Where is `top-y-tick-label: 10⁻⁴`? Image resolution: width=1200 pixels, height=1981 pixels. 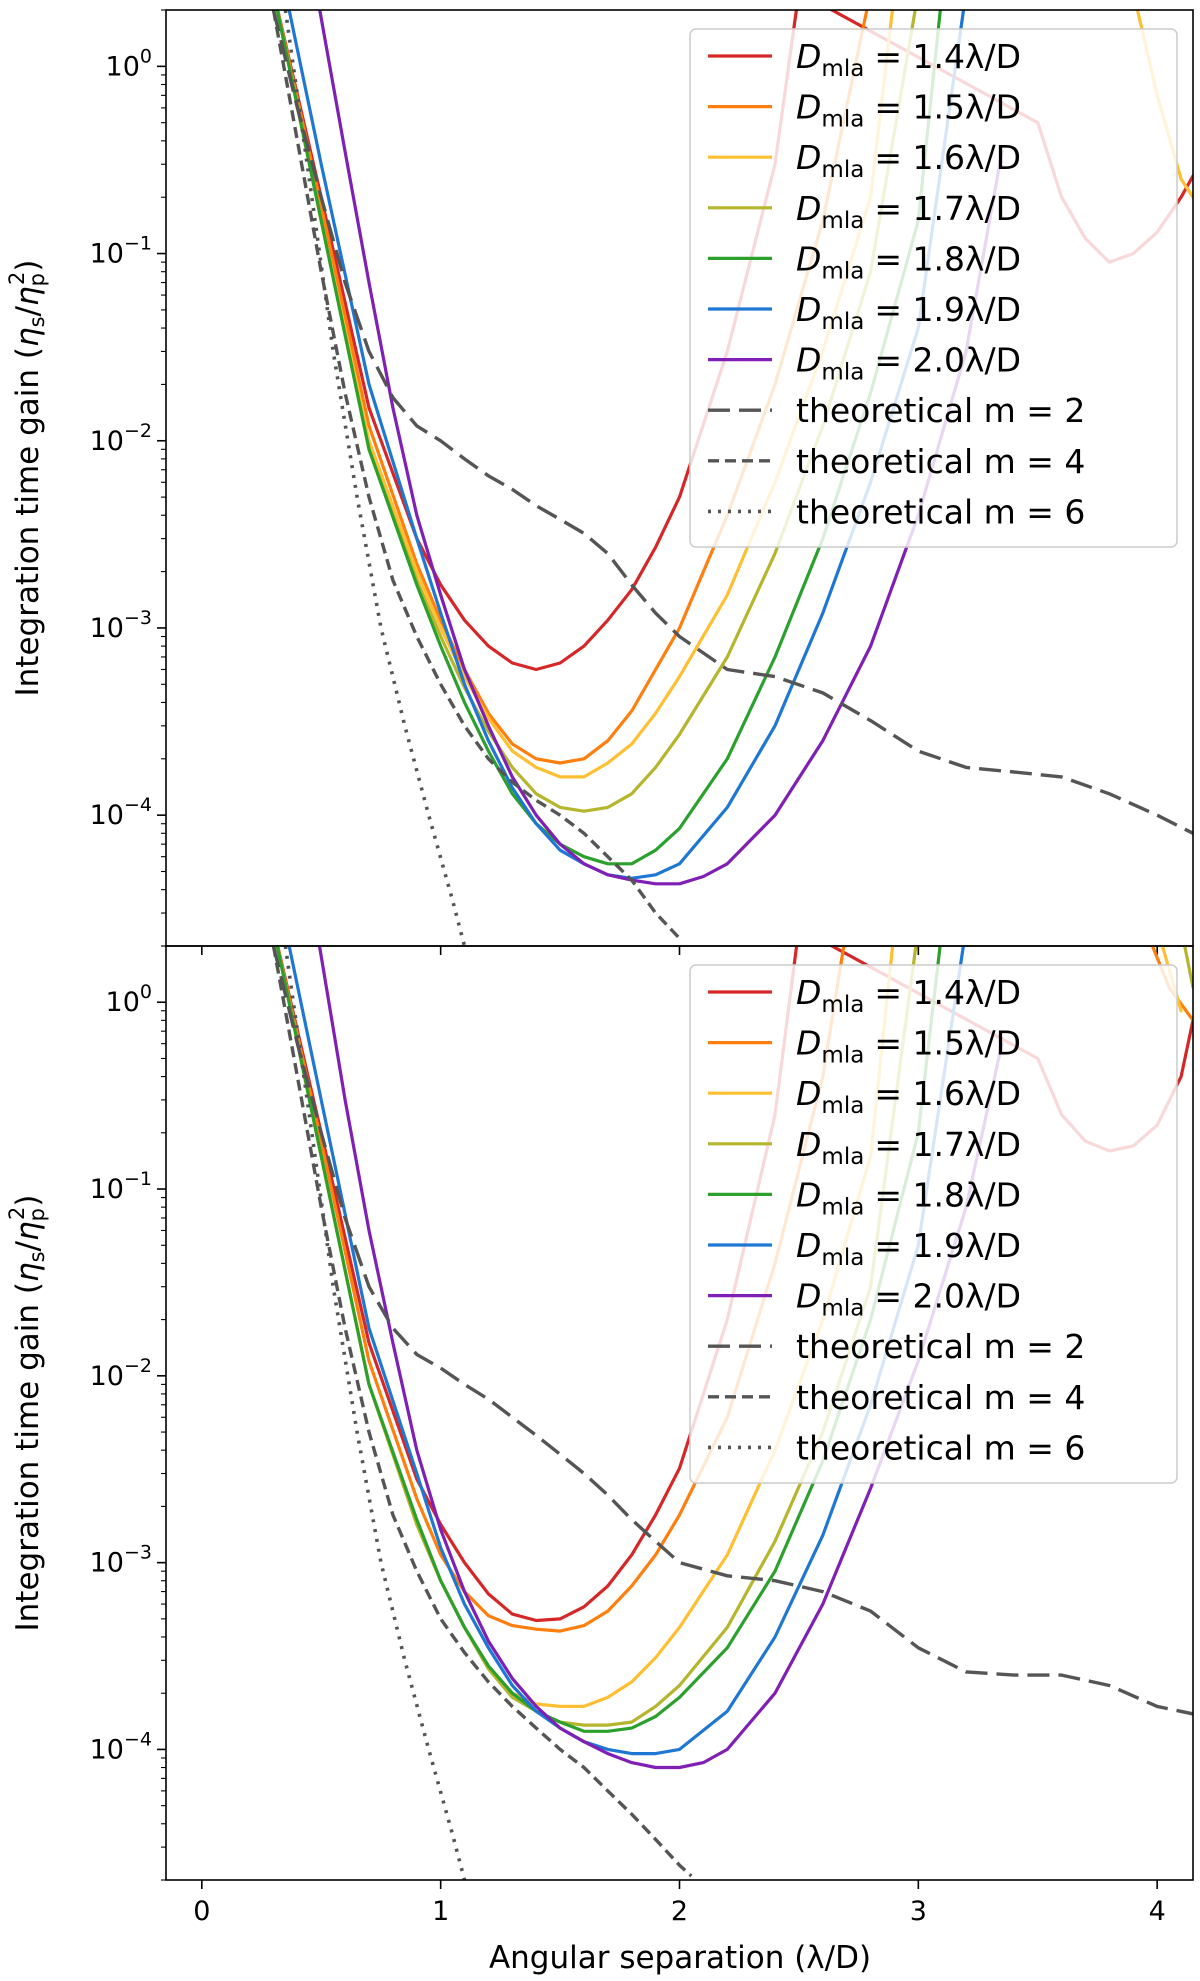
top-y-tick-label: 10⁻⁴ is located at coordinates (121, 812).